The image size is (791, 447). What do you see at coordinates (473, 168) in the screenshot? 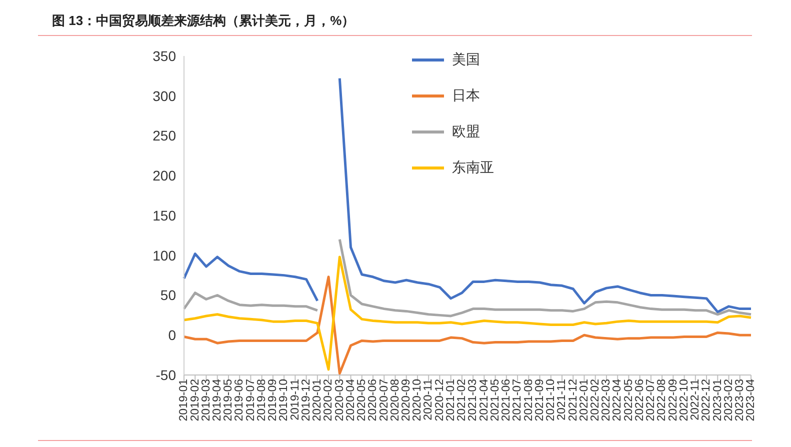
I see `legend-label: 东南亚` at bounding box center [473, 168].